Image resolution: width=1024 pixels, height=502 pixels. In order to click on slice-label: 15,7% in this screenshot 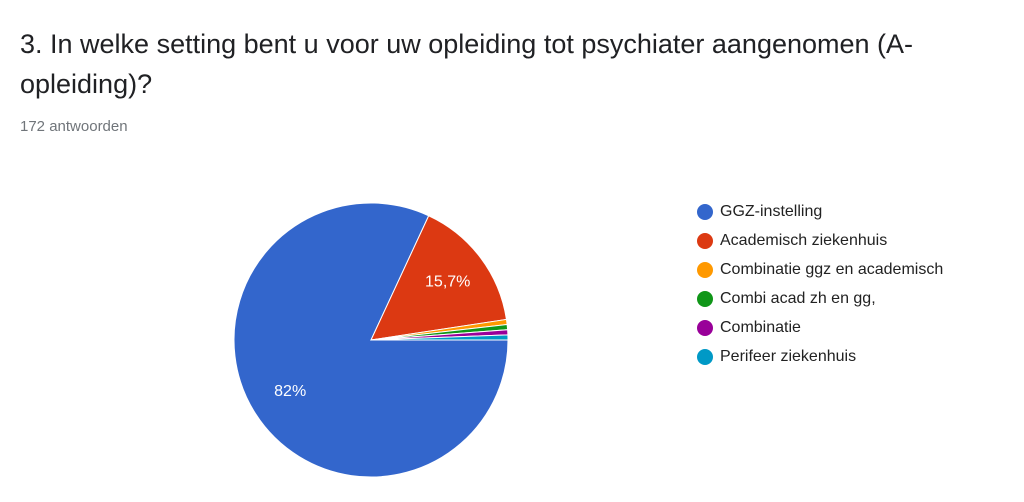, I will do `click(447, 282)`.